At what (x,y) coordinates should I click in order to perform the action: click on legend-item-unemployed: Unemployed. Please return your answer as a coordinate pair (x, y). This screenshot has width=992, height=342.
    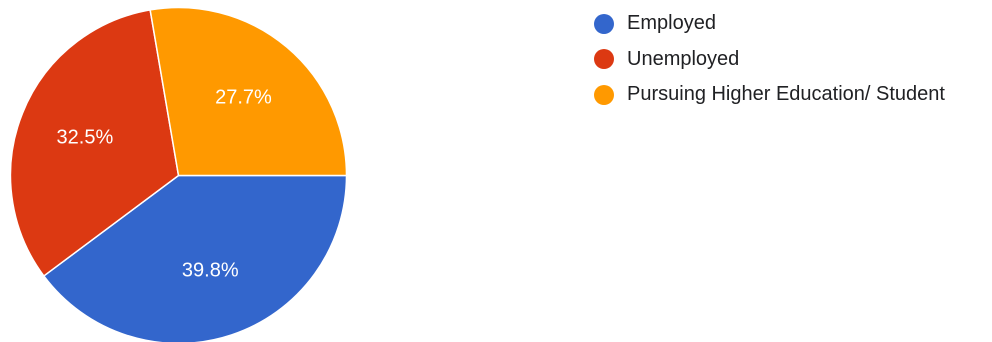
    Looking at the image, I should click on (769, 60).